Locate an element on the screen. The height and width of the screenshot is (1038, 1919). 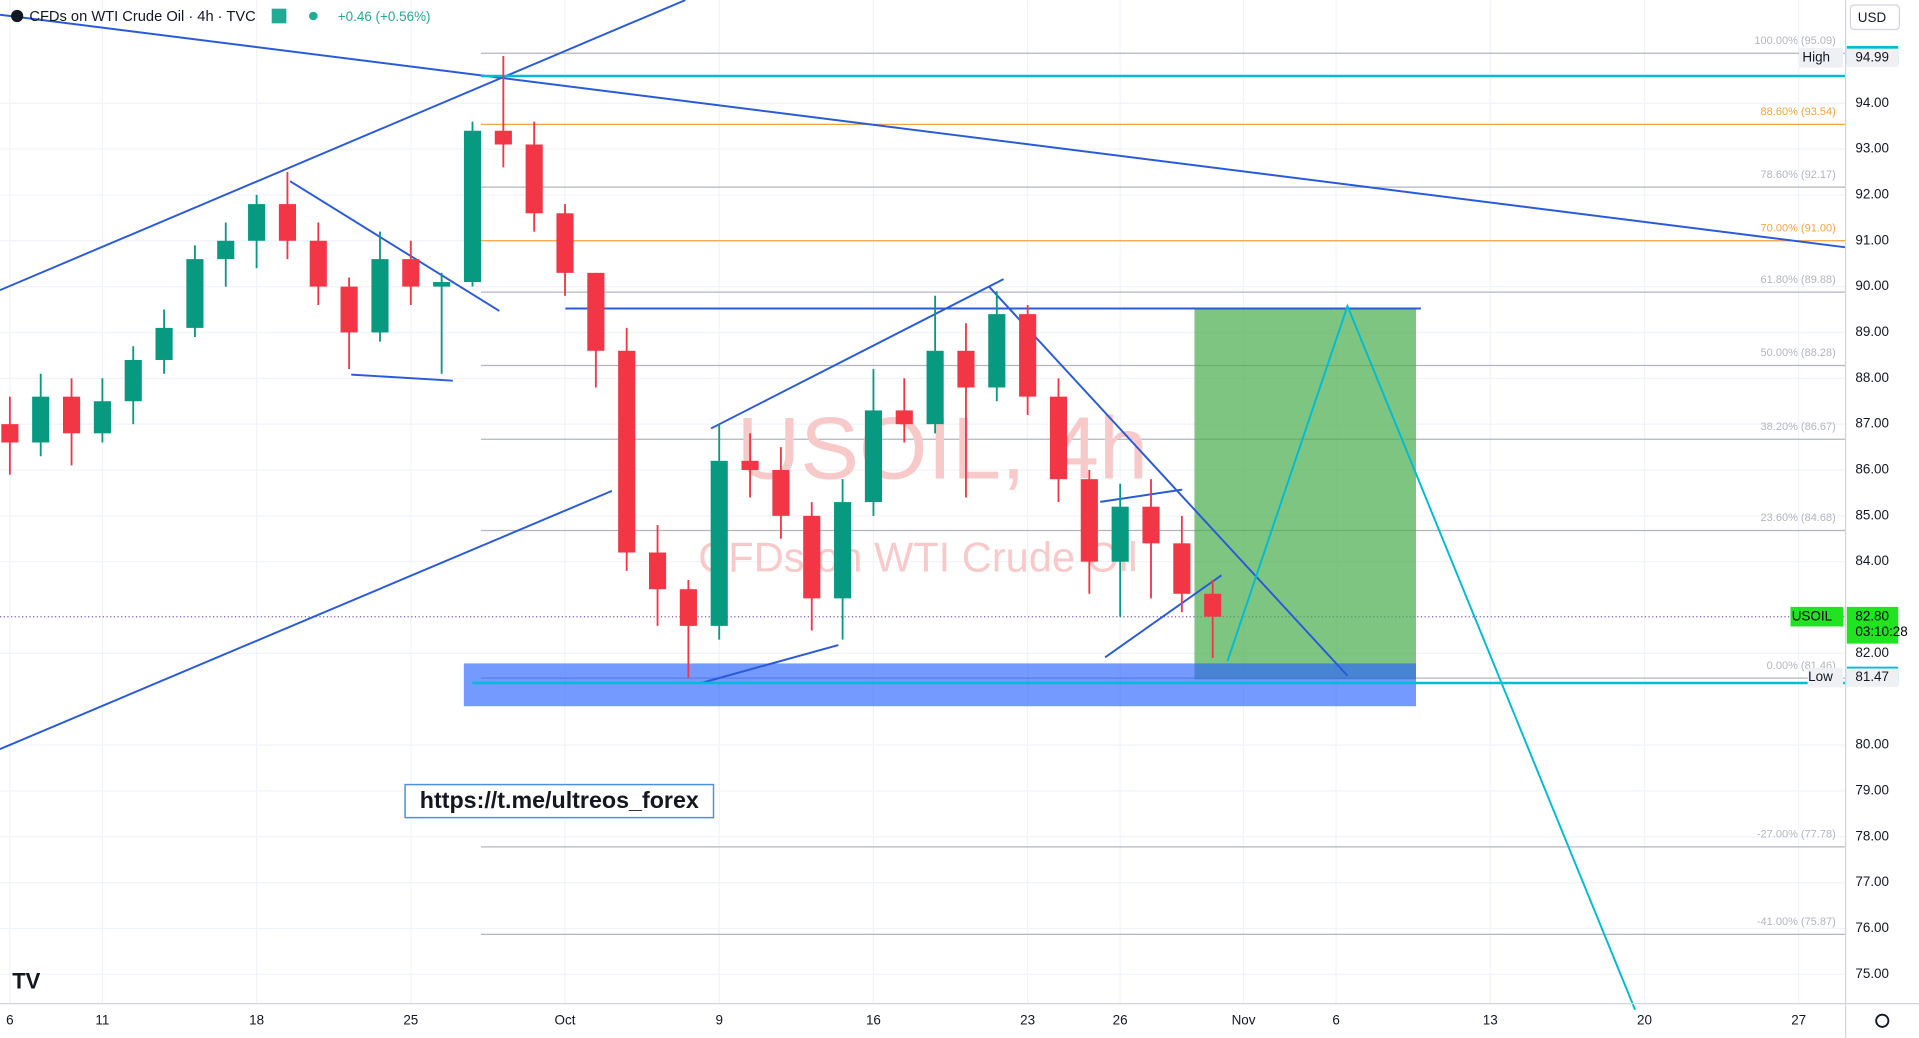
price-marker-label: 94.99 is located at coordinates (1872, 56).